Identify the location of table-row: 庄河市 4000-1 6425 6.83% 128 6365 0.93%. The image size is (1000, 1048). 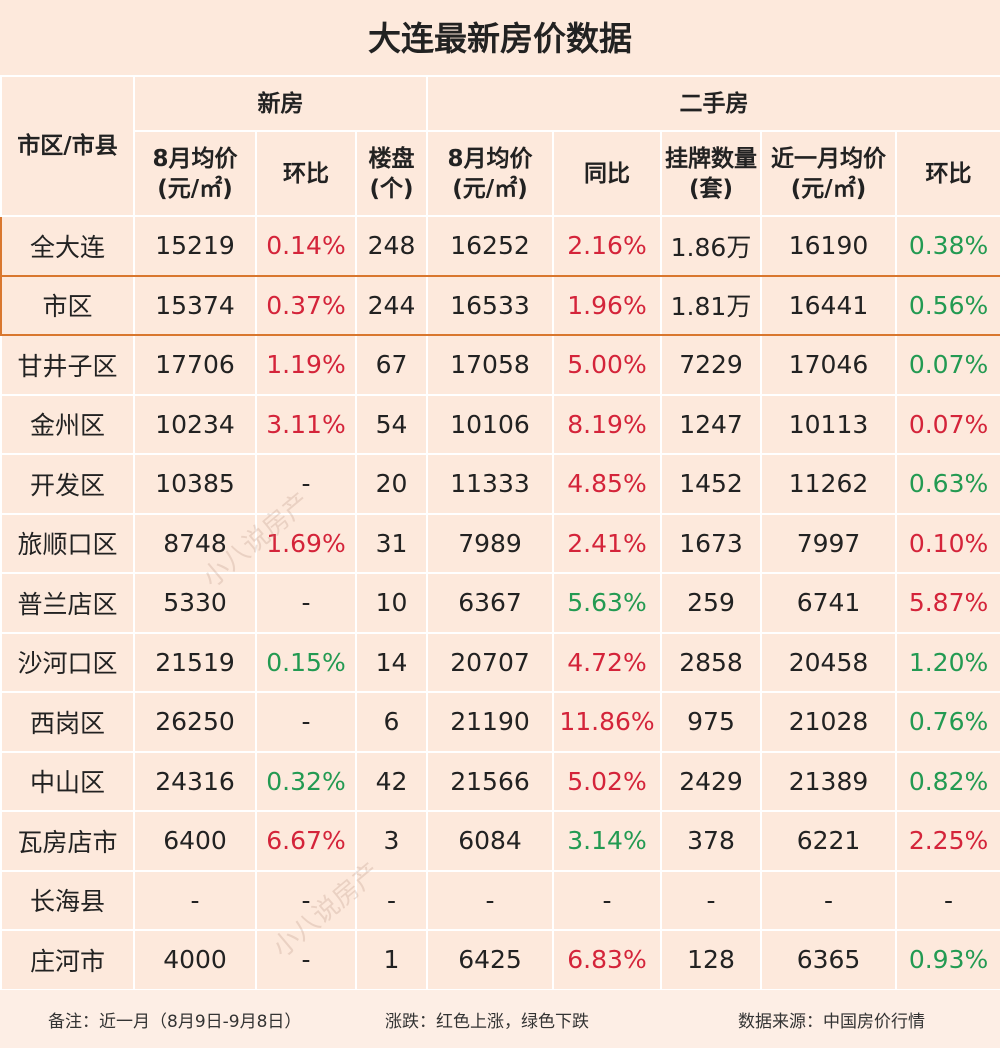
(500, 960).